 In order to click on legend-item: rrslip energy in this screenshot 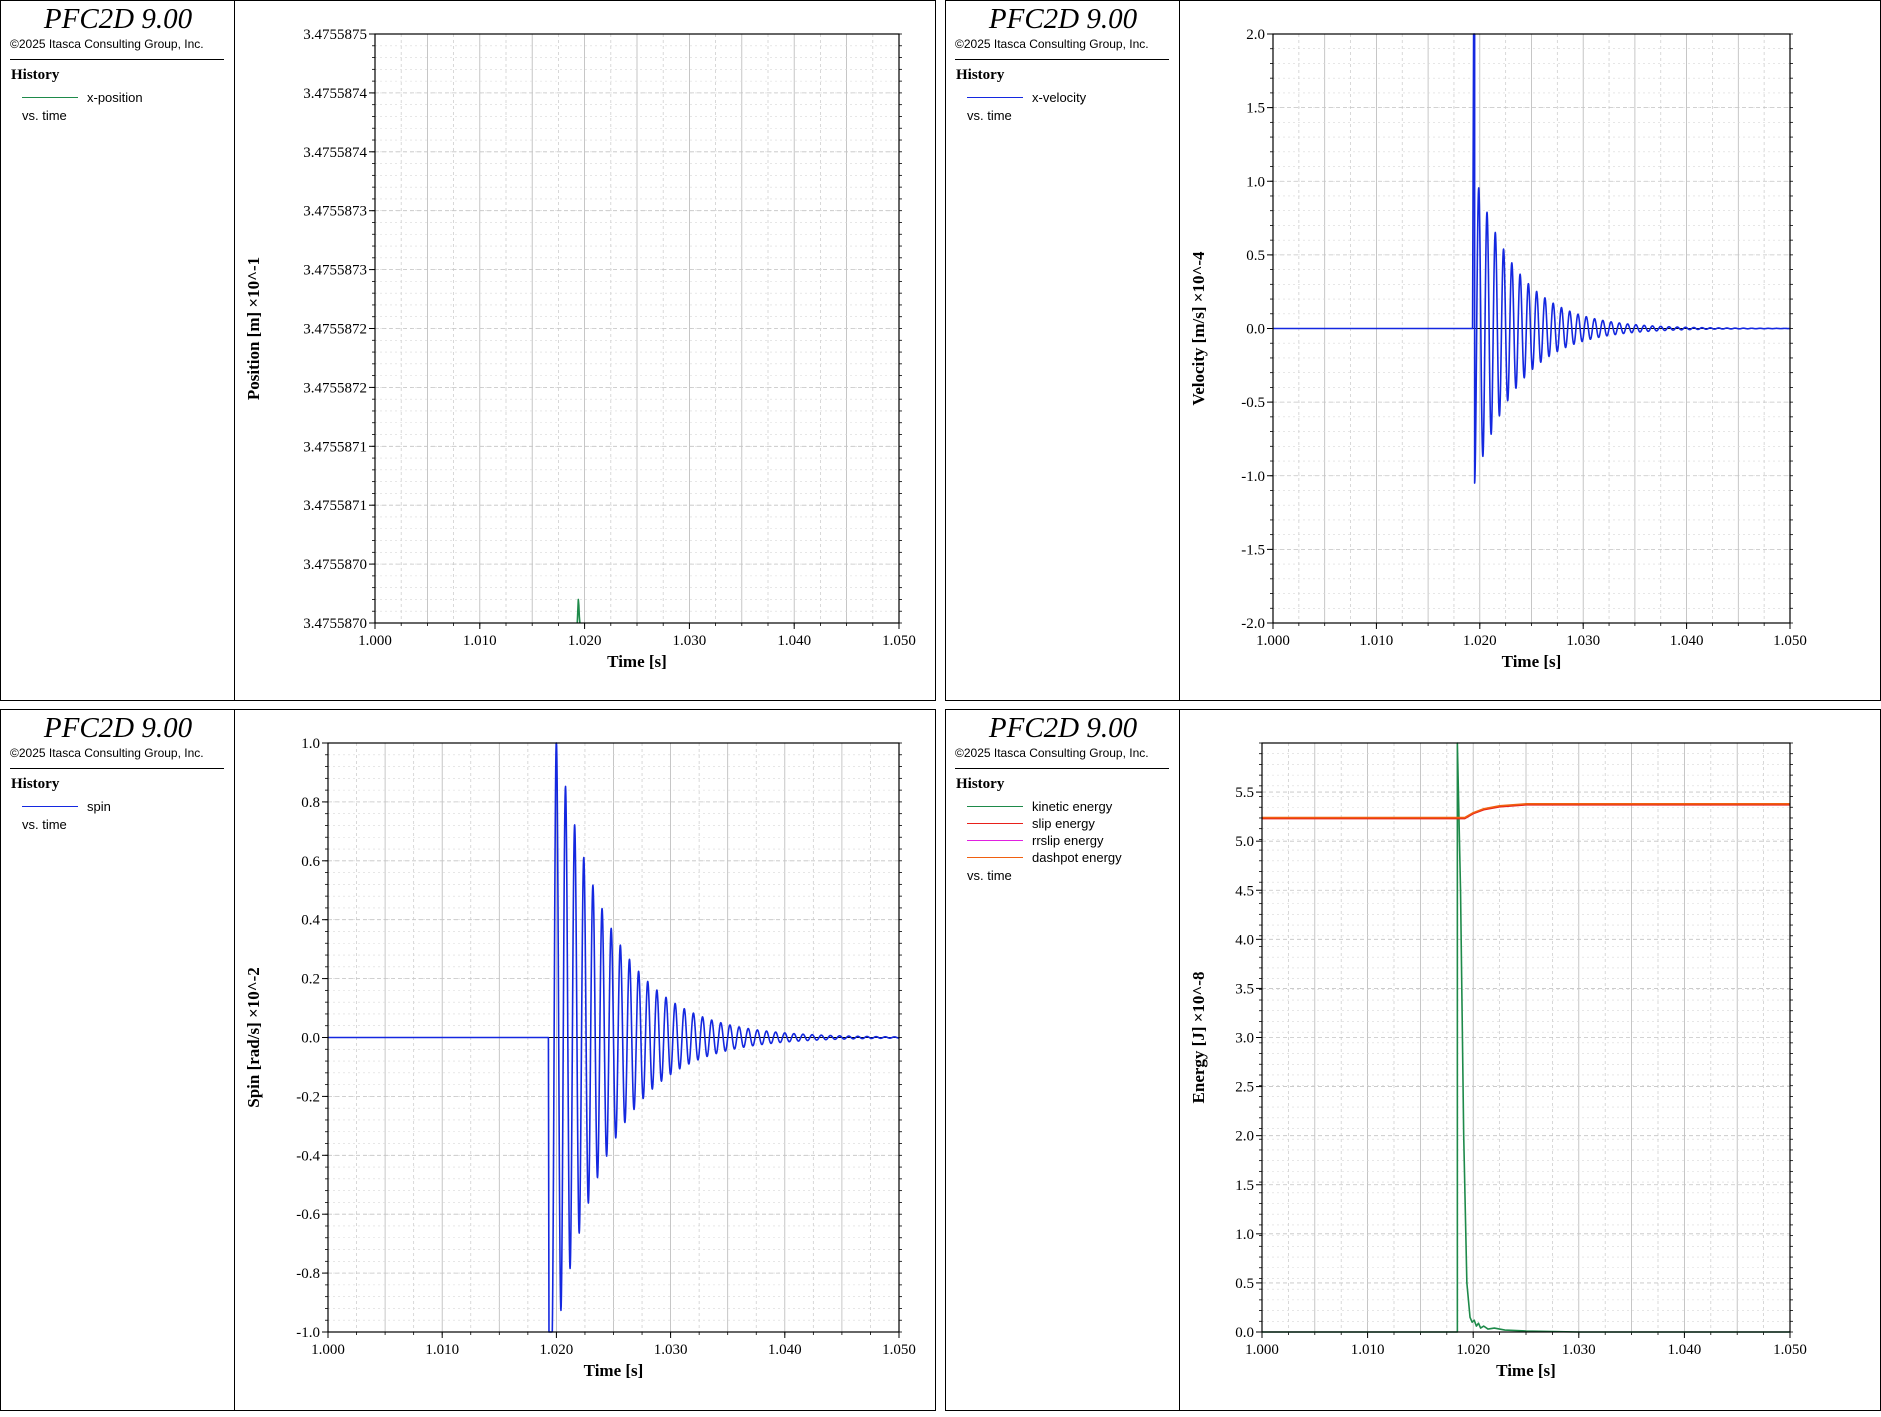, I will do `click(1035, 840)`.